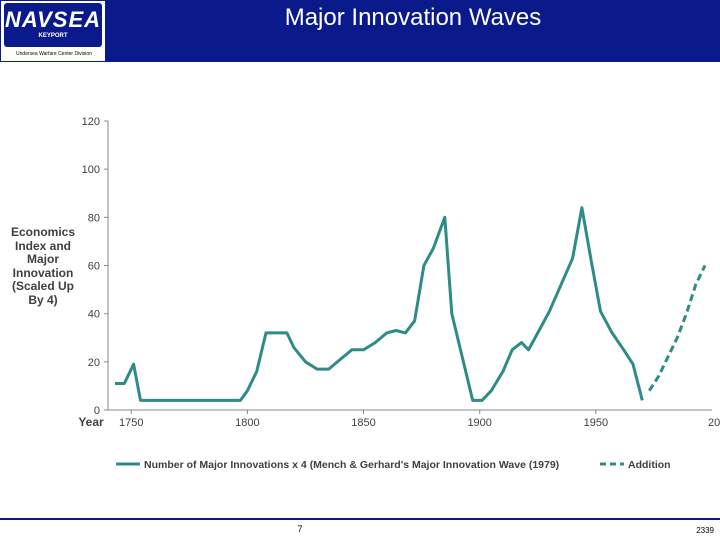 Image resolution: width=720 pixels, height=540 pixels. What do you see at coordinates (677, 328) in the screenshot?
I see `addition-series-line` at bounding box center [677, 328].